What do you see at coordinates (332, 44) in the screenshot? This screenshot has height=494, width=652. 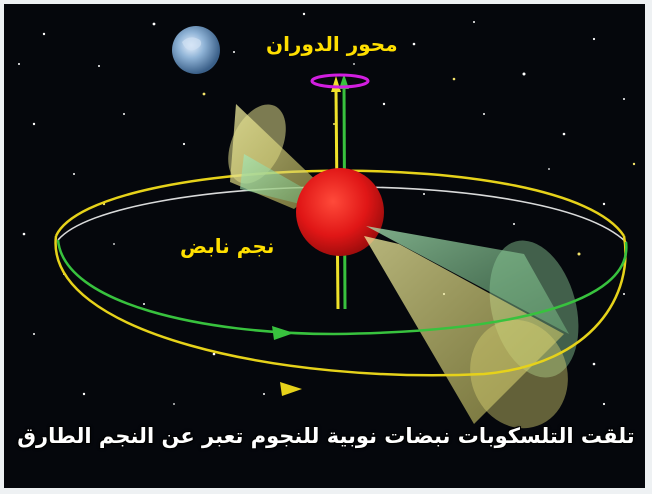 I see `rotation-axis-label: محور الدوران` at bounding box center [332, 44].